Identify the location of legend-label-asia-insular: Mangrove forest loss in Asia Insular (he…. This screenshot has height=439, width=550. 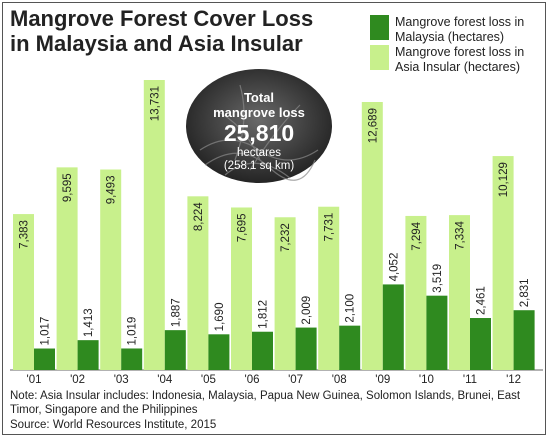
(460, 59).